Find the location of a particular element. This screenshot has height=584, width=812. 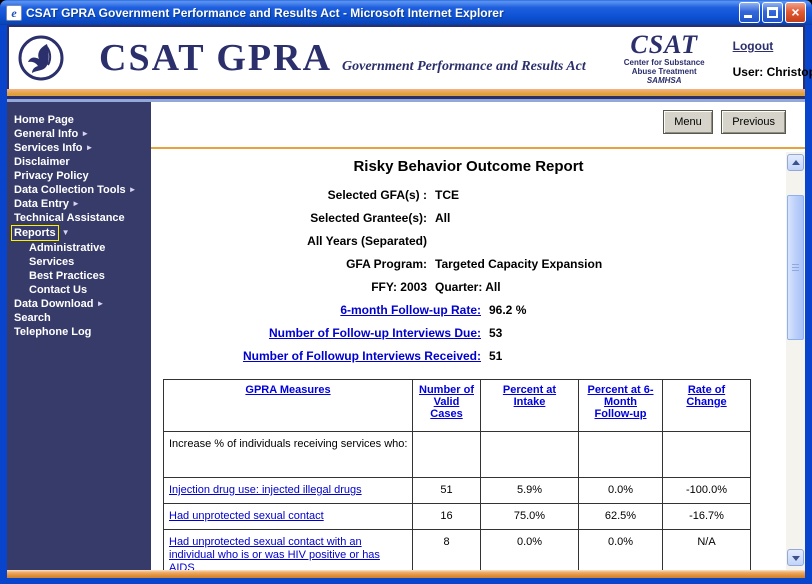

header-blue-stripe is located at coordinates (406, 100).